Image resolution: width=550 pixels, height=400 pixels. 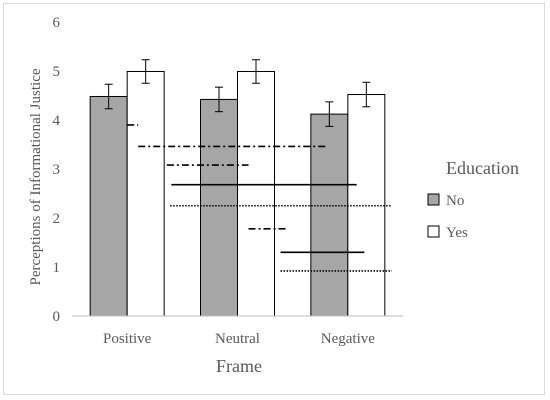 What do you see at coordinates (433, 231) in the screenshot?
I see `legend-swatch-yes` at bounding box center [433, 231].